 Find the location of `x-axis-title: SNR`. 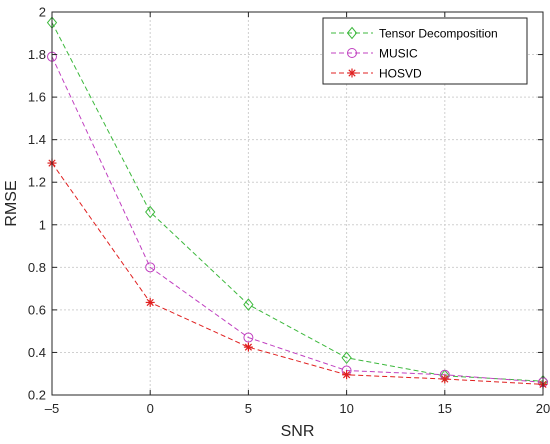

x-axis-title: SNR is located at coordinates (298, 431).